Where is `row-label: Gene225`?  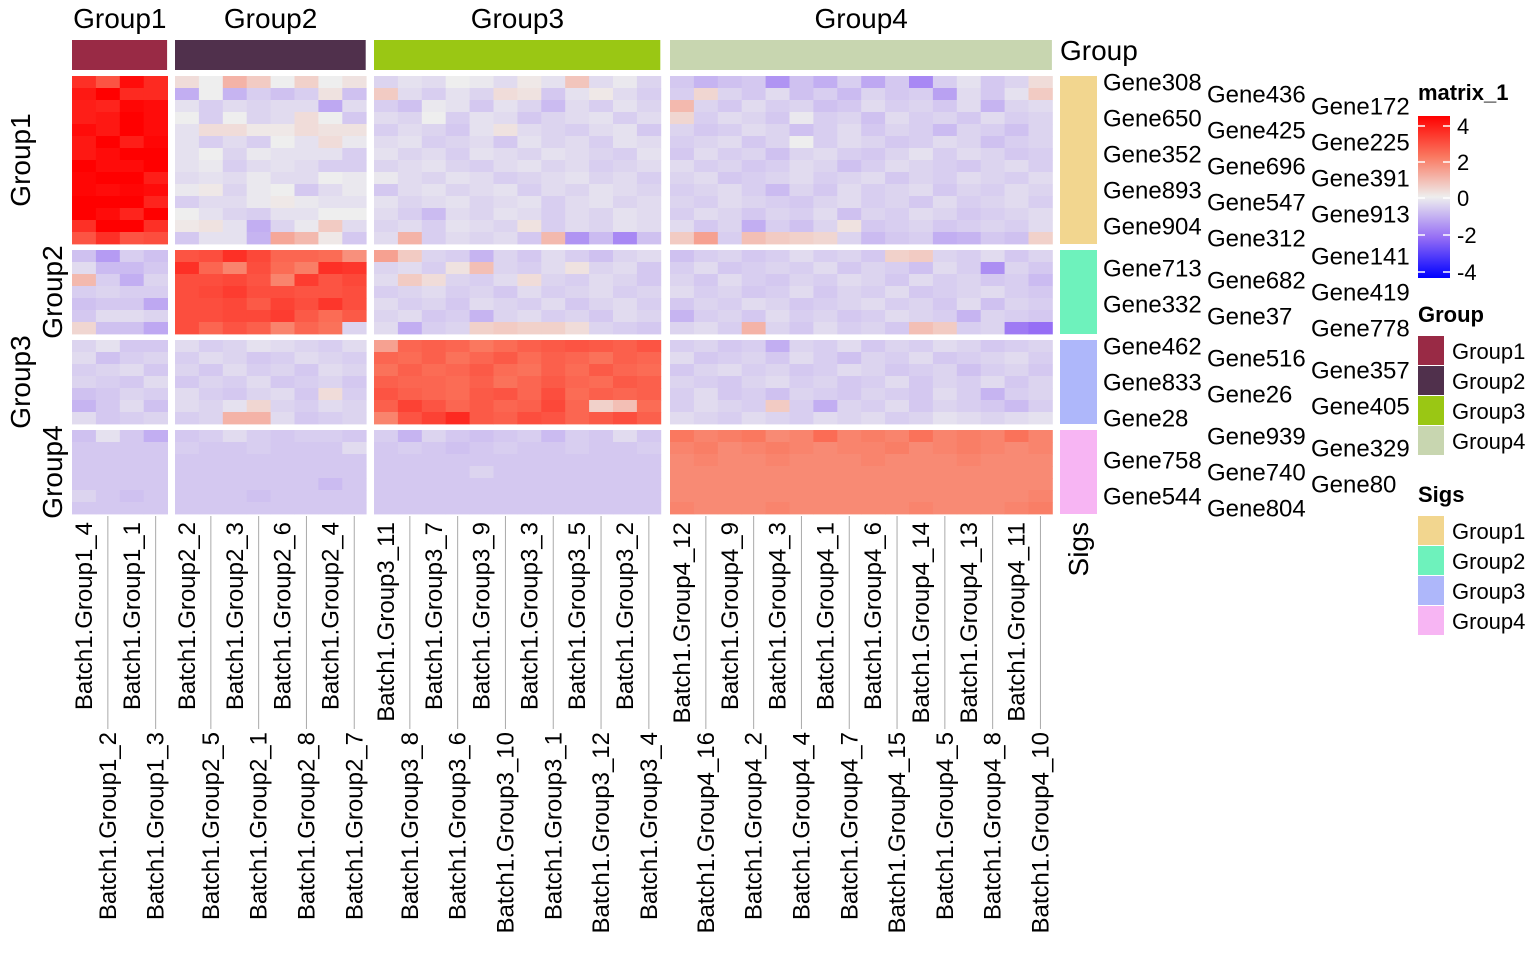
row-label: Gene225 is located at coordinates (1360, 143).